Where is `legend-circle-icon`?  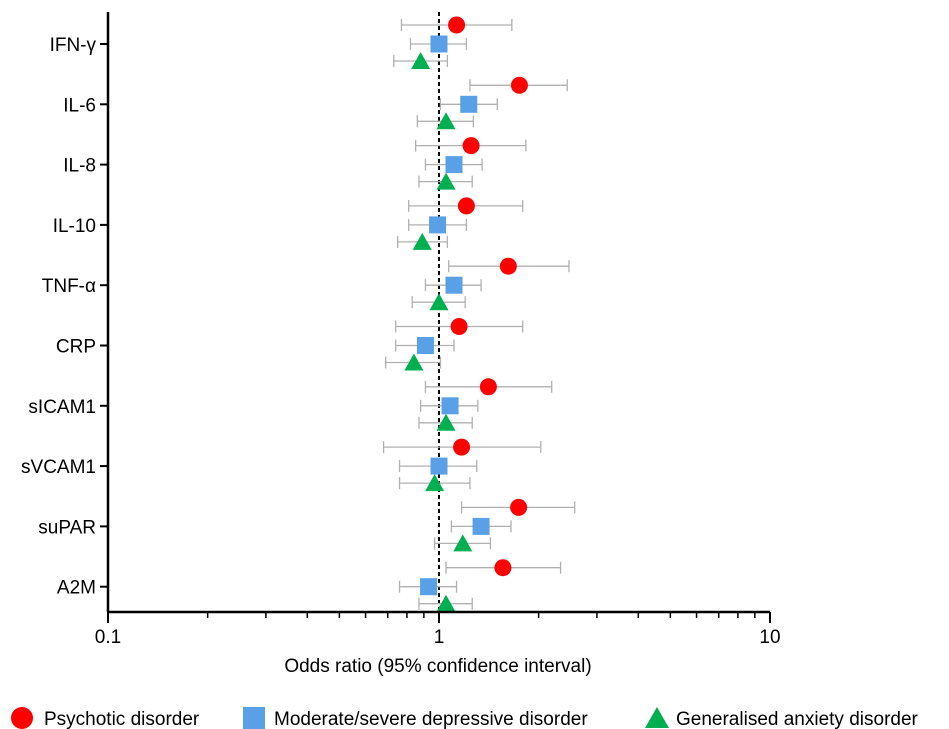
legend-circle-icon is located at coordinates (22, 718).